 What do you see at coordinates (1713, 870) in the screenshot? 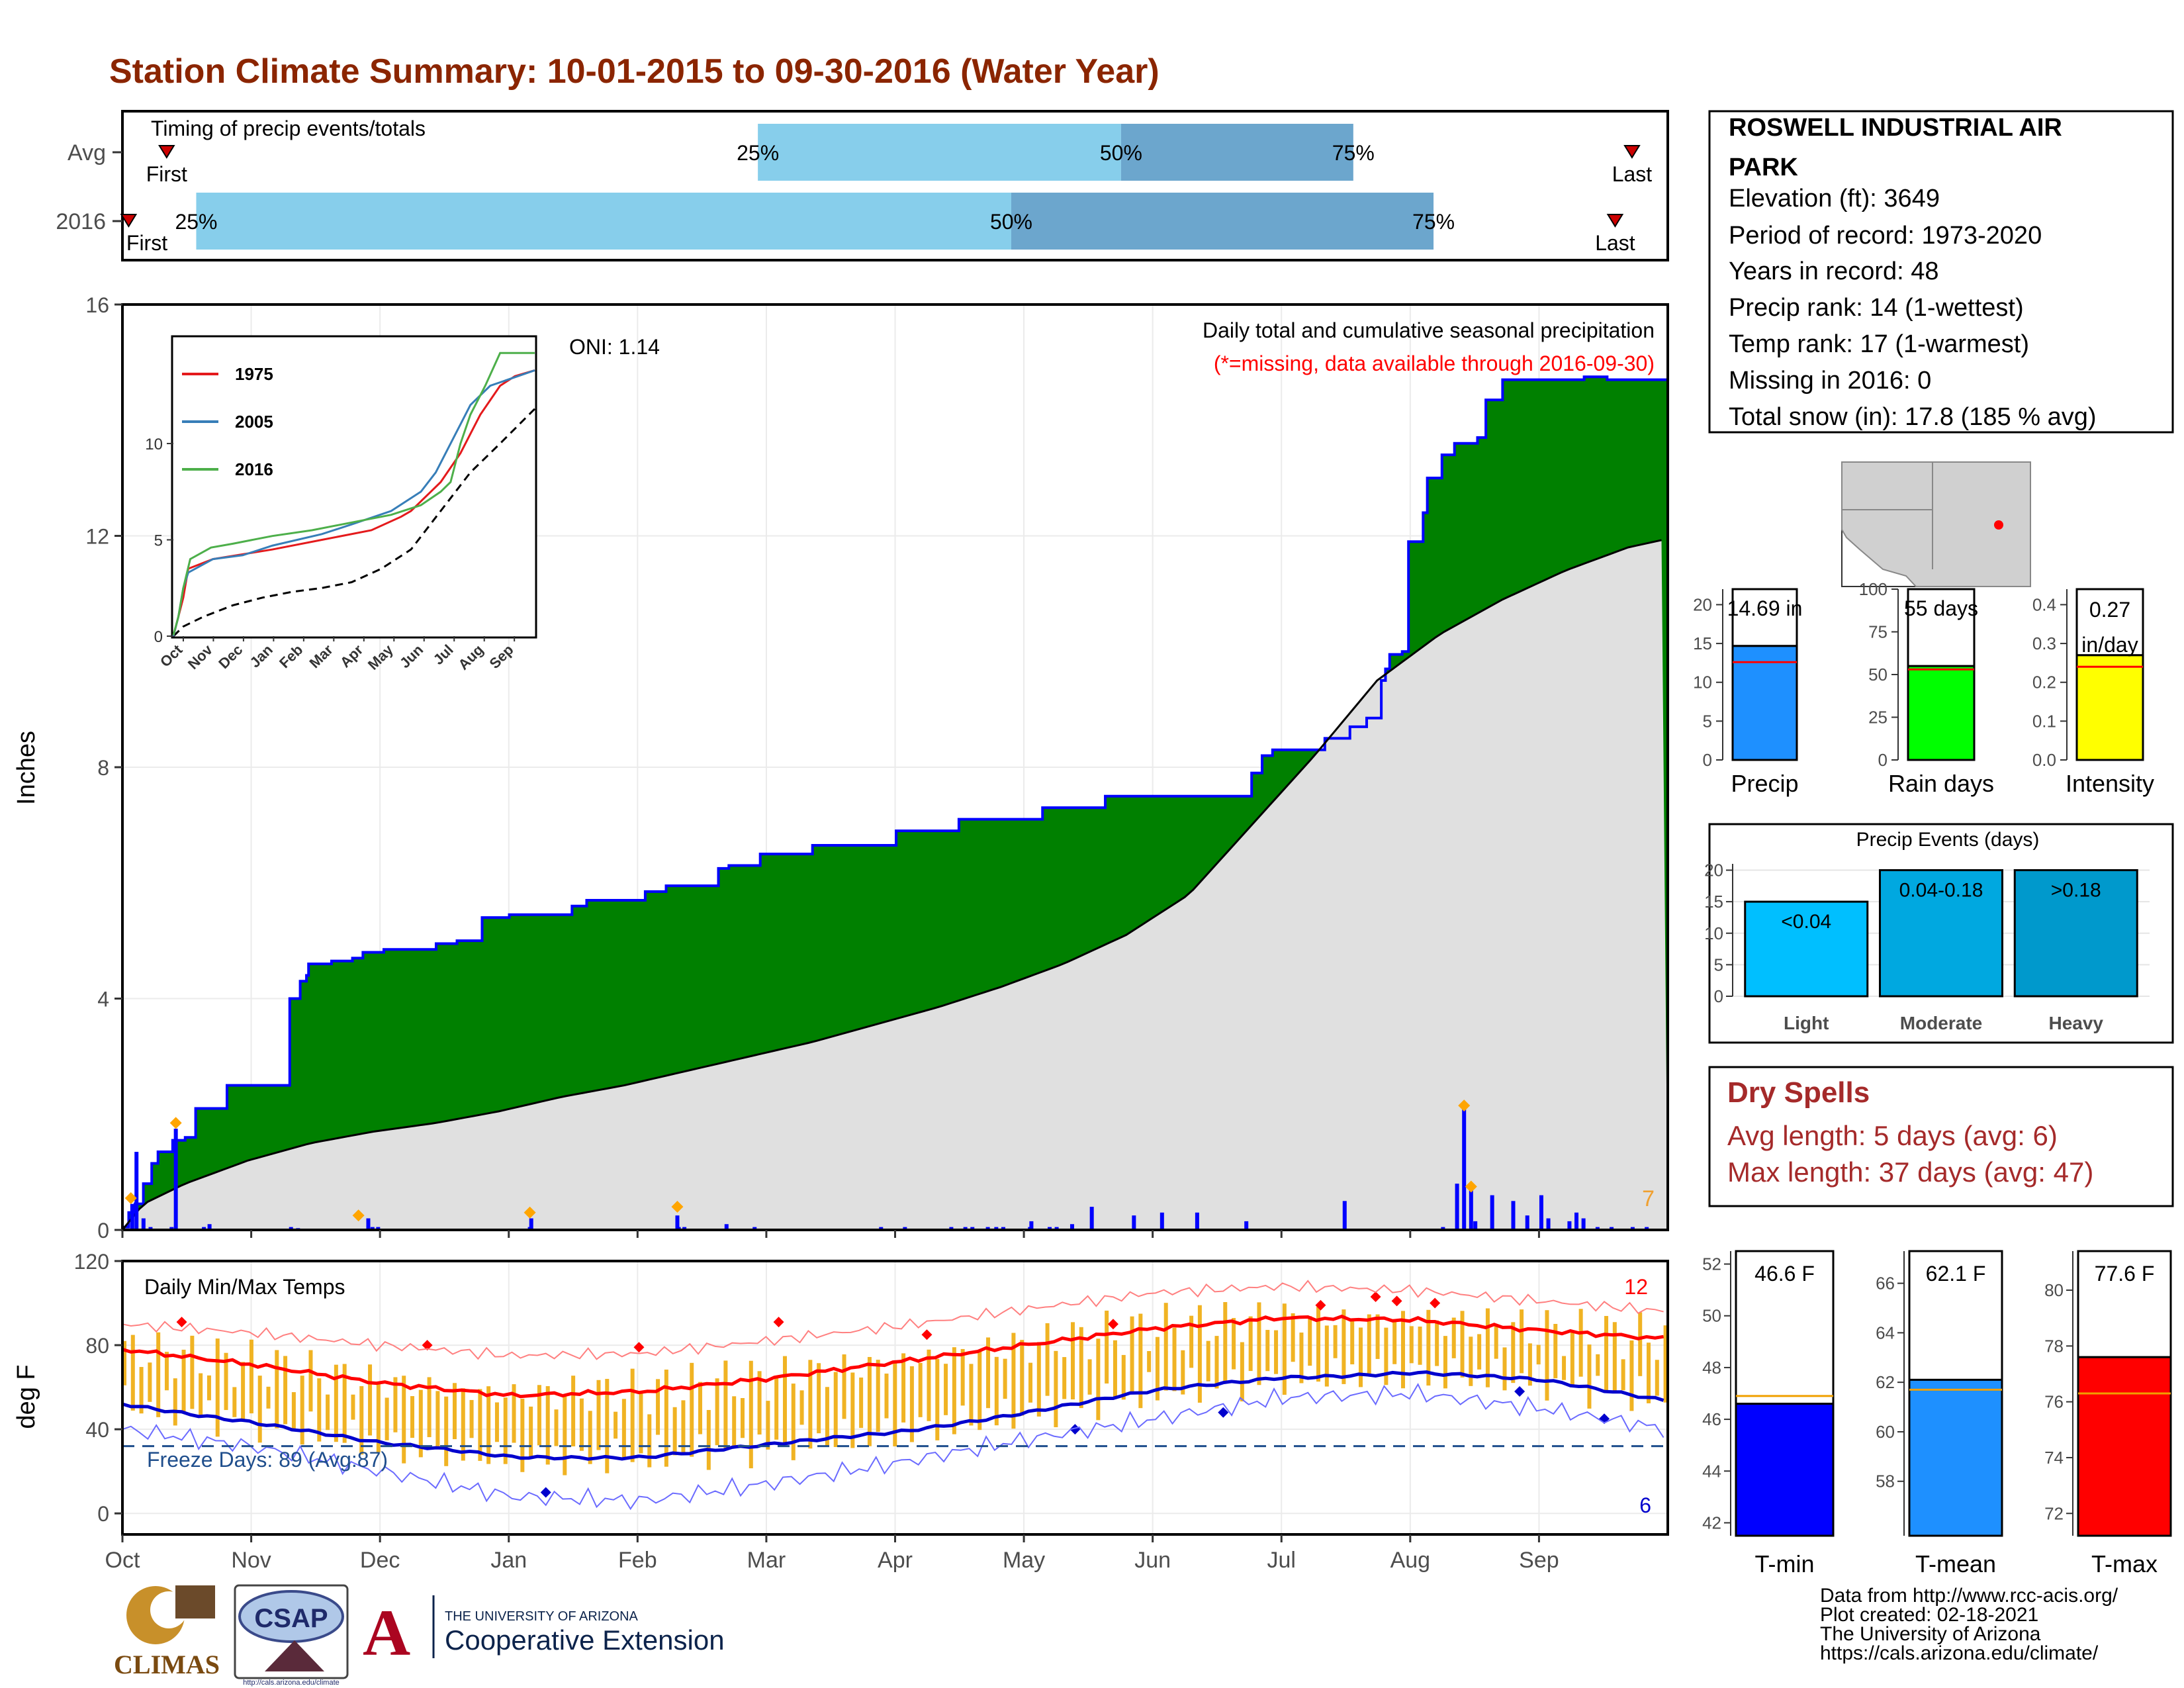
I see `events-ytick-label: 20` at bounding box center [1713, 870].